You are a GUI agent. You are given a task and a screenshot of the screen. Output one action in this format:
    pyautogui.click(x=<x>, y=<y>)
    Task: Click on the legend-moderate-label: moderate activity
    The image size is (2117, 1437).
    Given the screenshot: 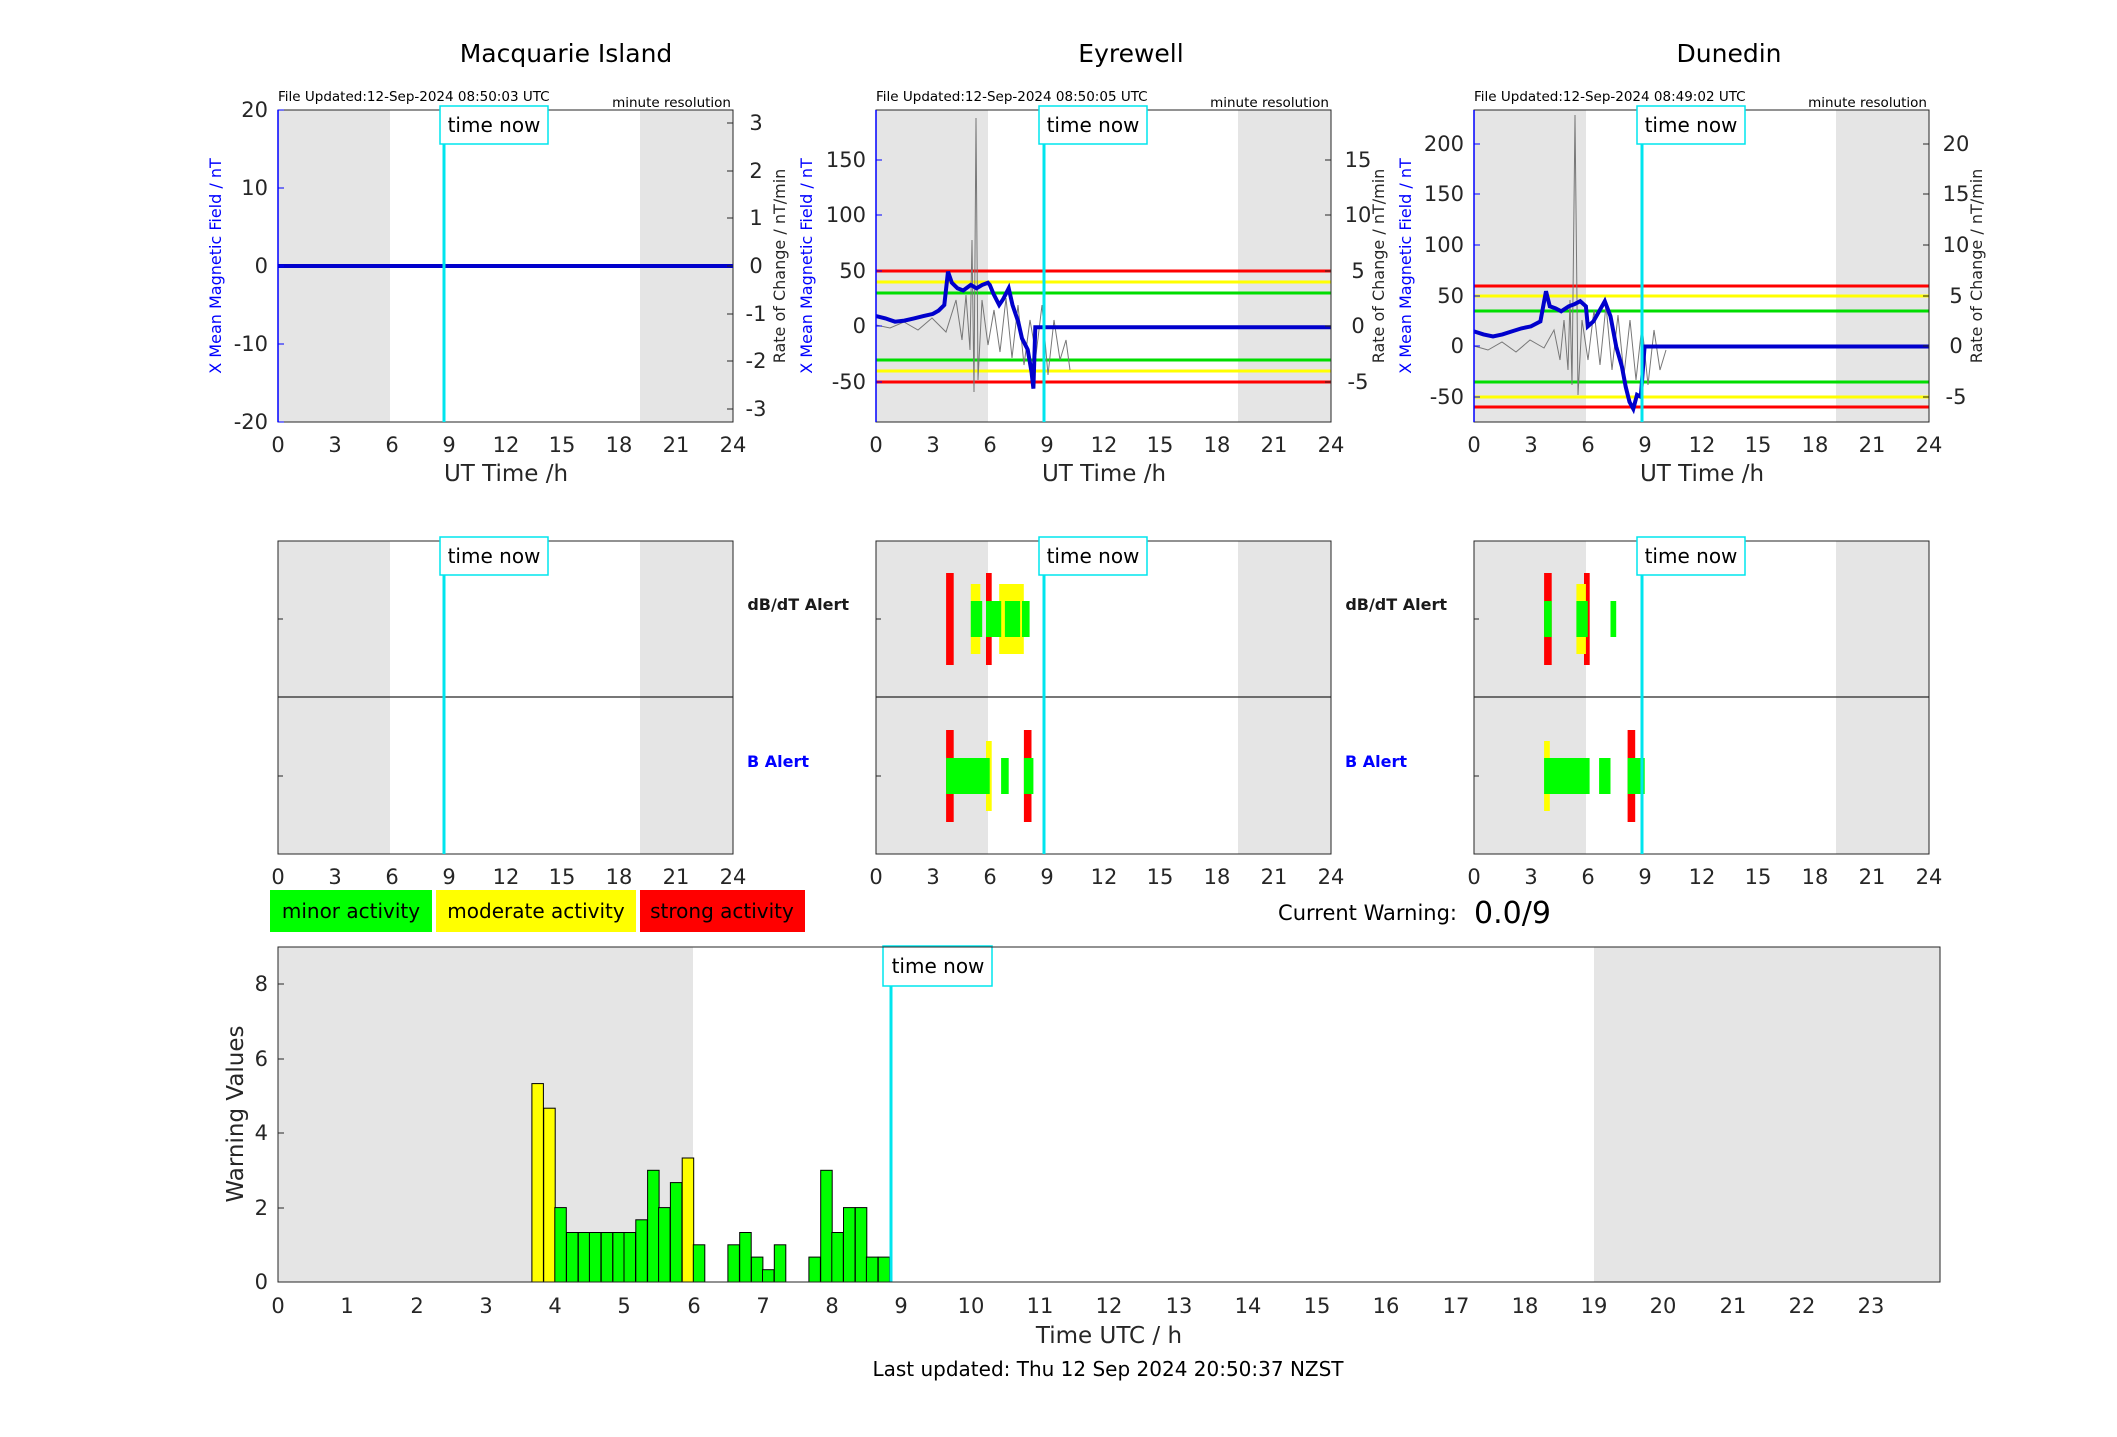 What is the action you would take?
    pyautogui.click(x=536, y=911)
    